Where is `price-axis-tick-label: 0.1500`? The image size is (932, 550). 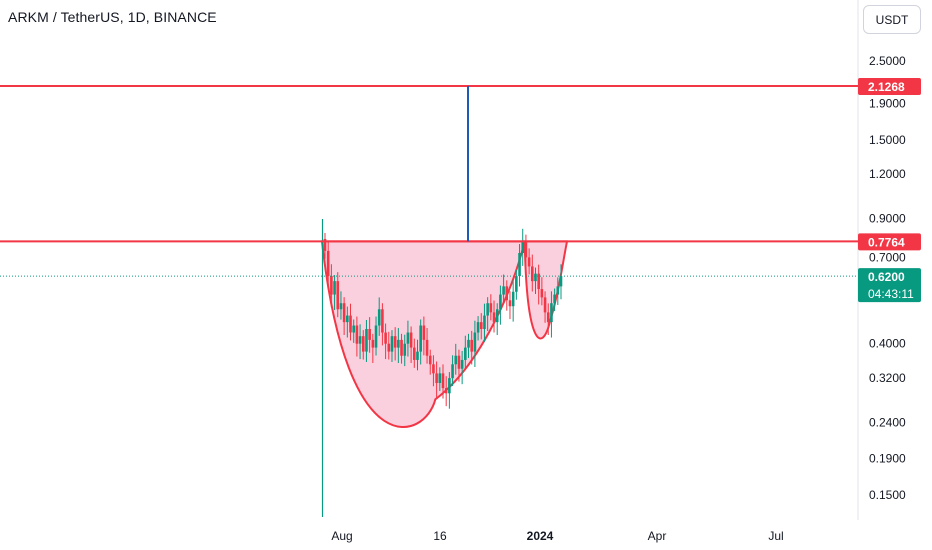 price-axis-tick-label: 0.1500 is located at coordinates (887, 495).